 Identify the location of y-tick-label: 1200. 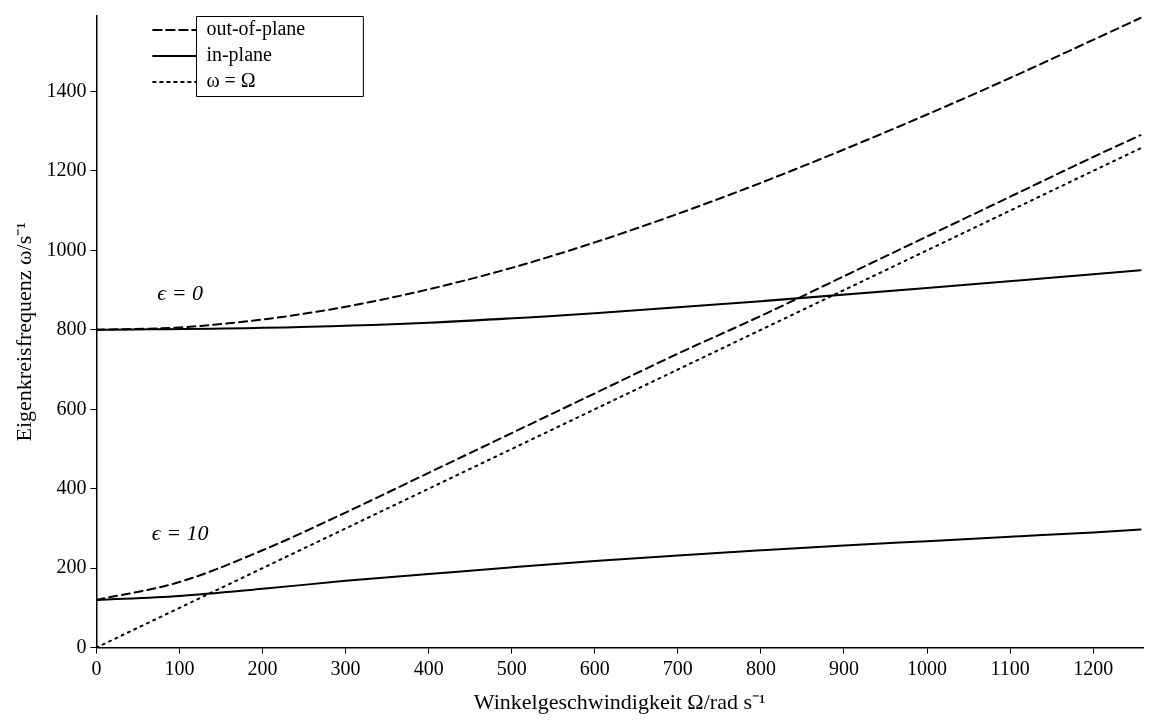
(66, 169).